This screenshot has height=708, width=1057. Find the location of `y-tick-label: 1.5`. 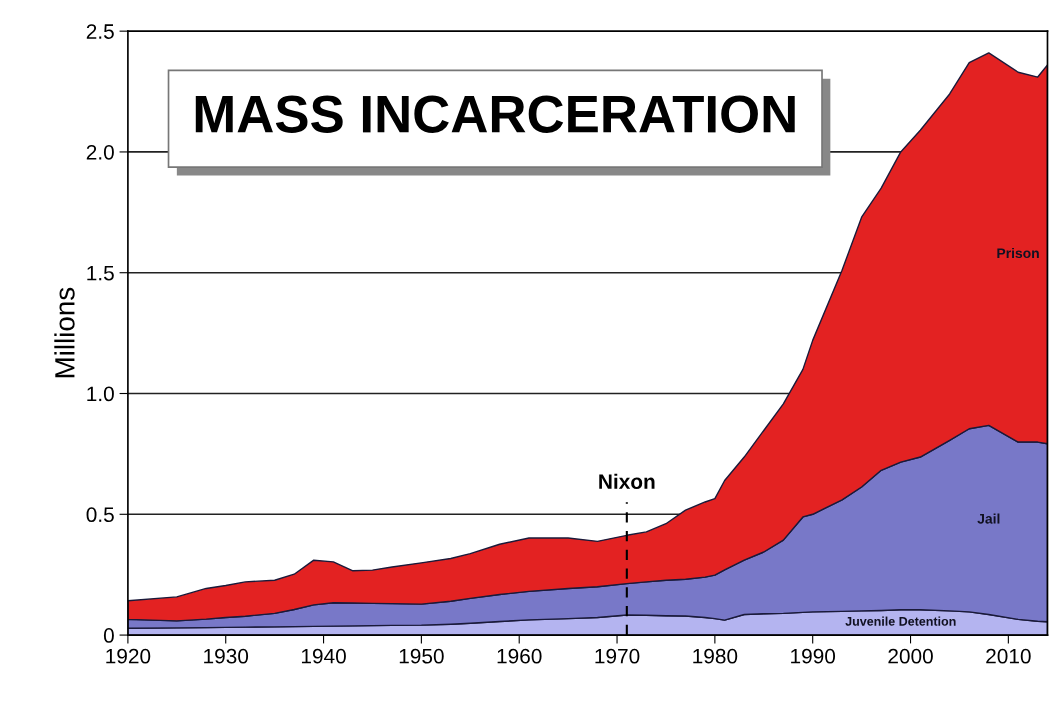

y-tick-label: 1.5 is located at coordinates (100, 273).